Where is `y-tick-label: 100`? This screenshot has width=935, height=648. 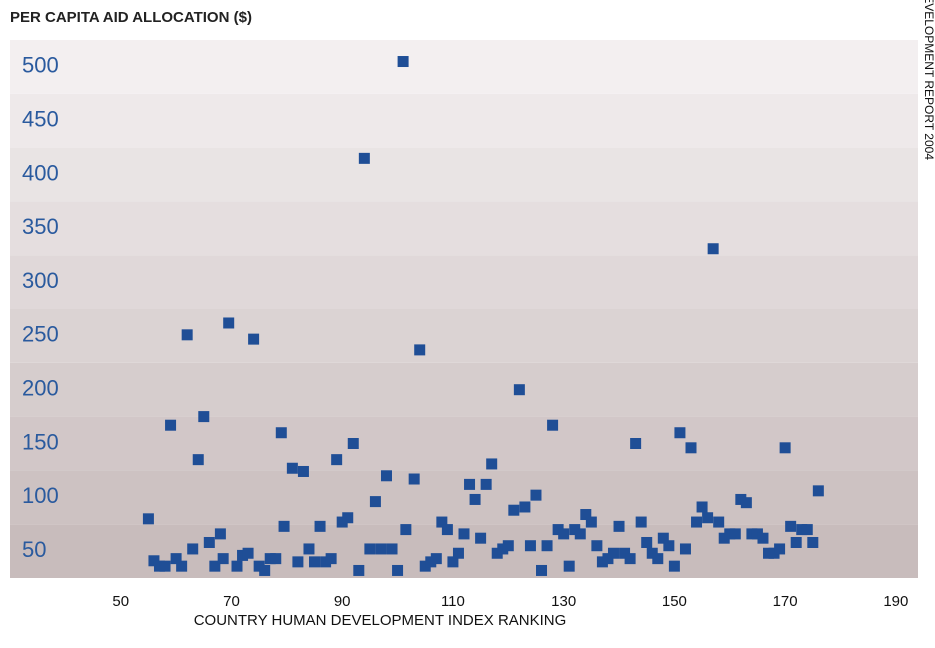 y-tick-label: 100 is located at coordinates (40, 495).